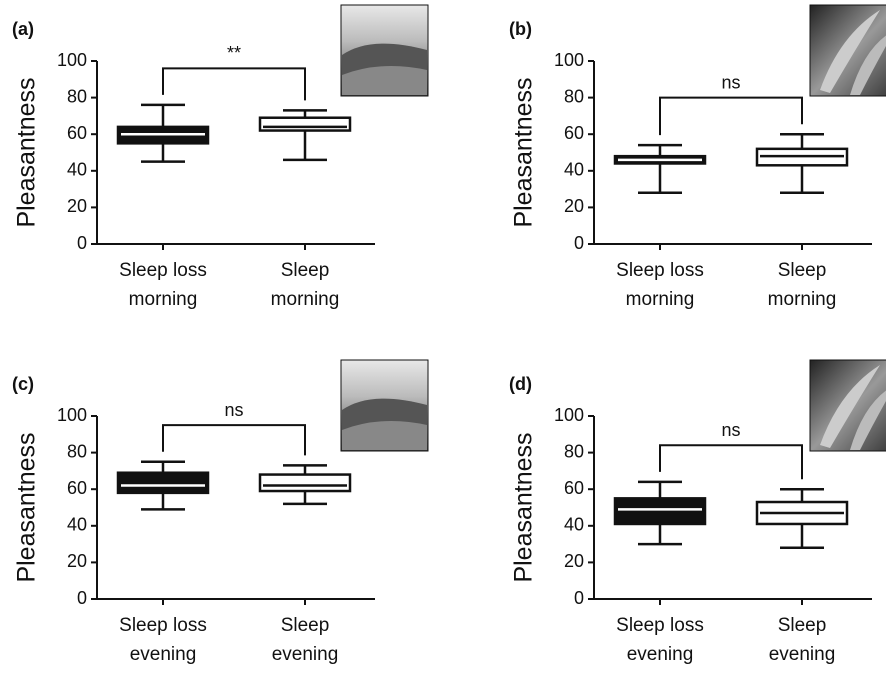  Describe the element at coordinates (234, 53) in the screenshot. I see `significance-label: **` at that location.